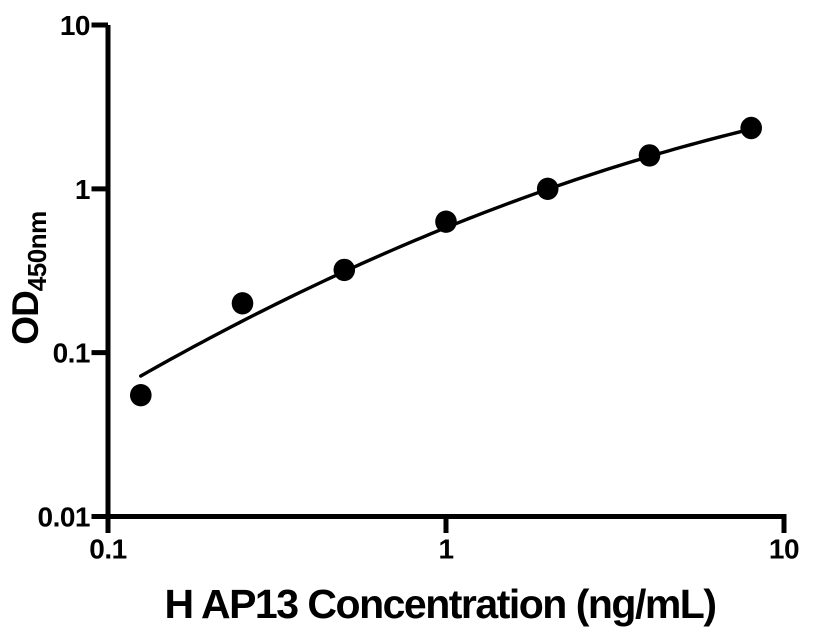 This screenshot has width=816, height=640. What do you see at coordinates (440, 604) in the screenshot?
I see `x-axis-title: H AP13 Concentration (ng/mL)` at bounding box center [440, 604].